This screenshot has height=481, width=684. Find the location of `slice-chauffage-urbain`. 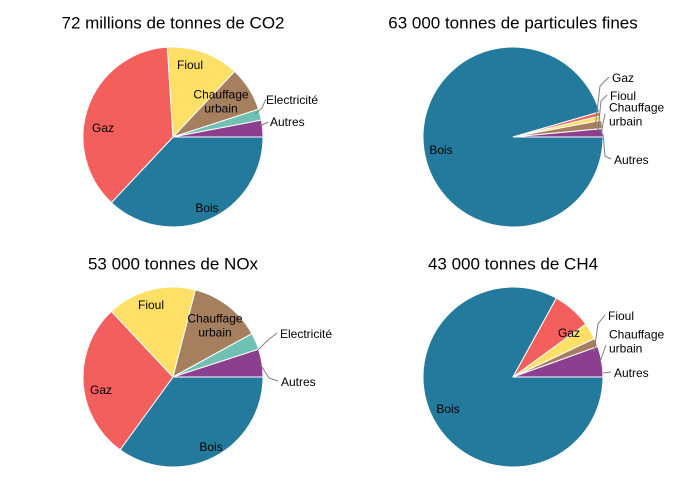

slice-chauffage-urbain is located at coordinates (212, 333).